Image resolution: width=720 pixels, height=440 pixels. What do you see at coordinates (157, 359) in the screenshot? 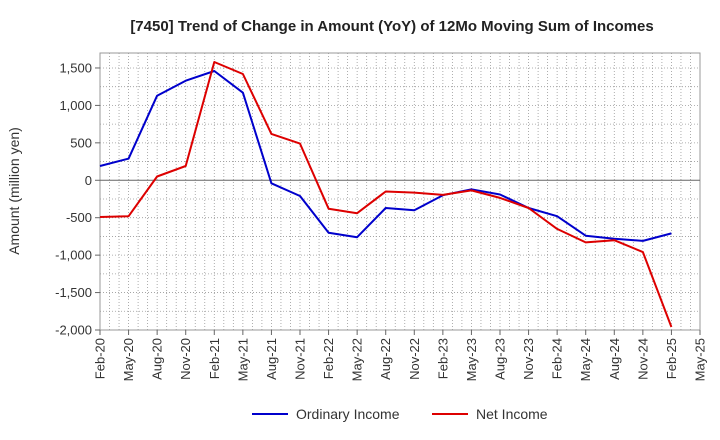
I see `x-tick-label: Aug-20` at bounding box center [157, 359].